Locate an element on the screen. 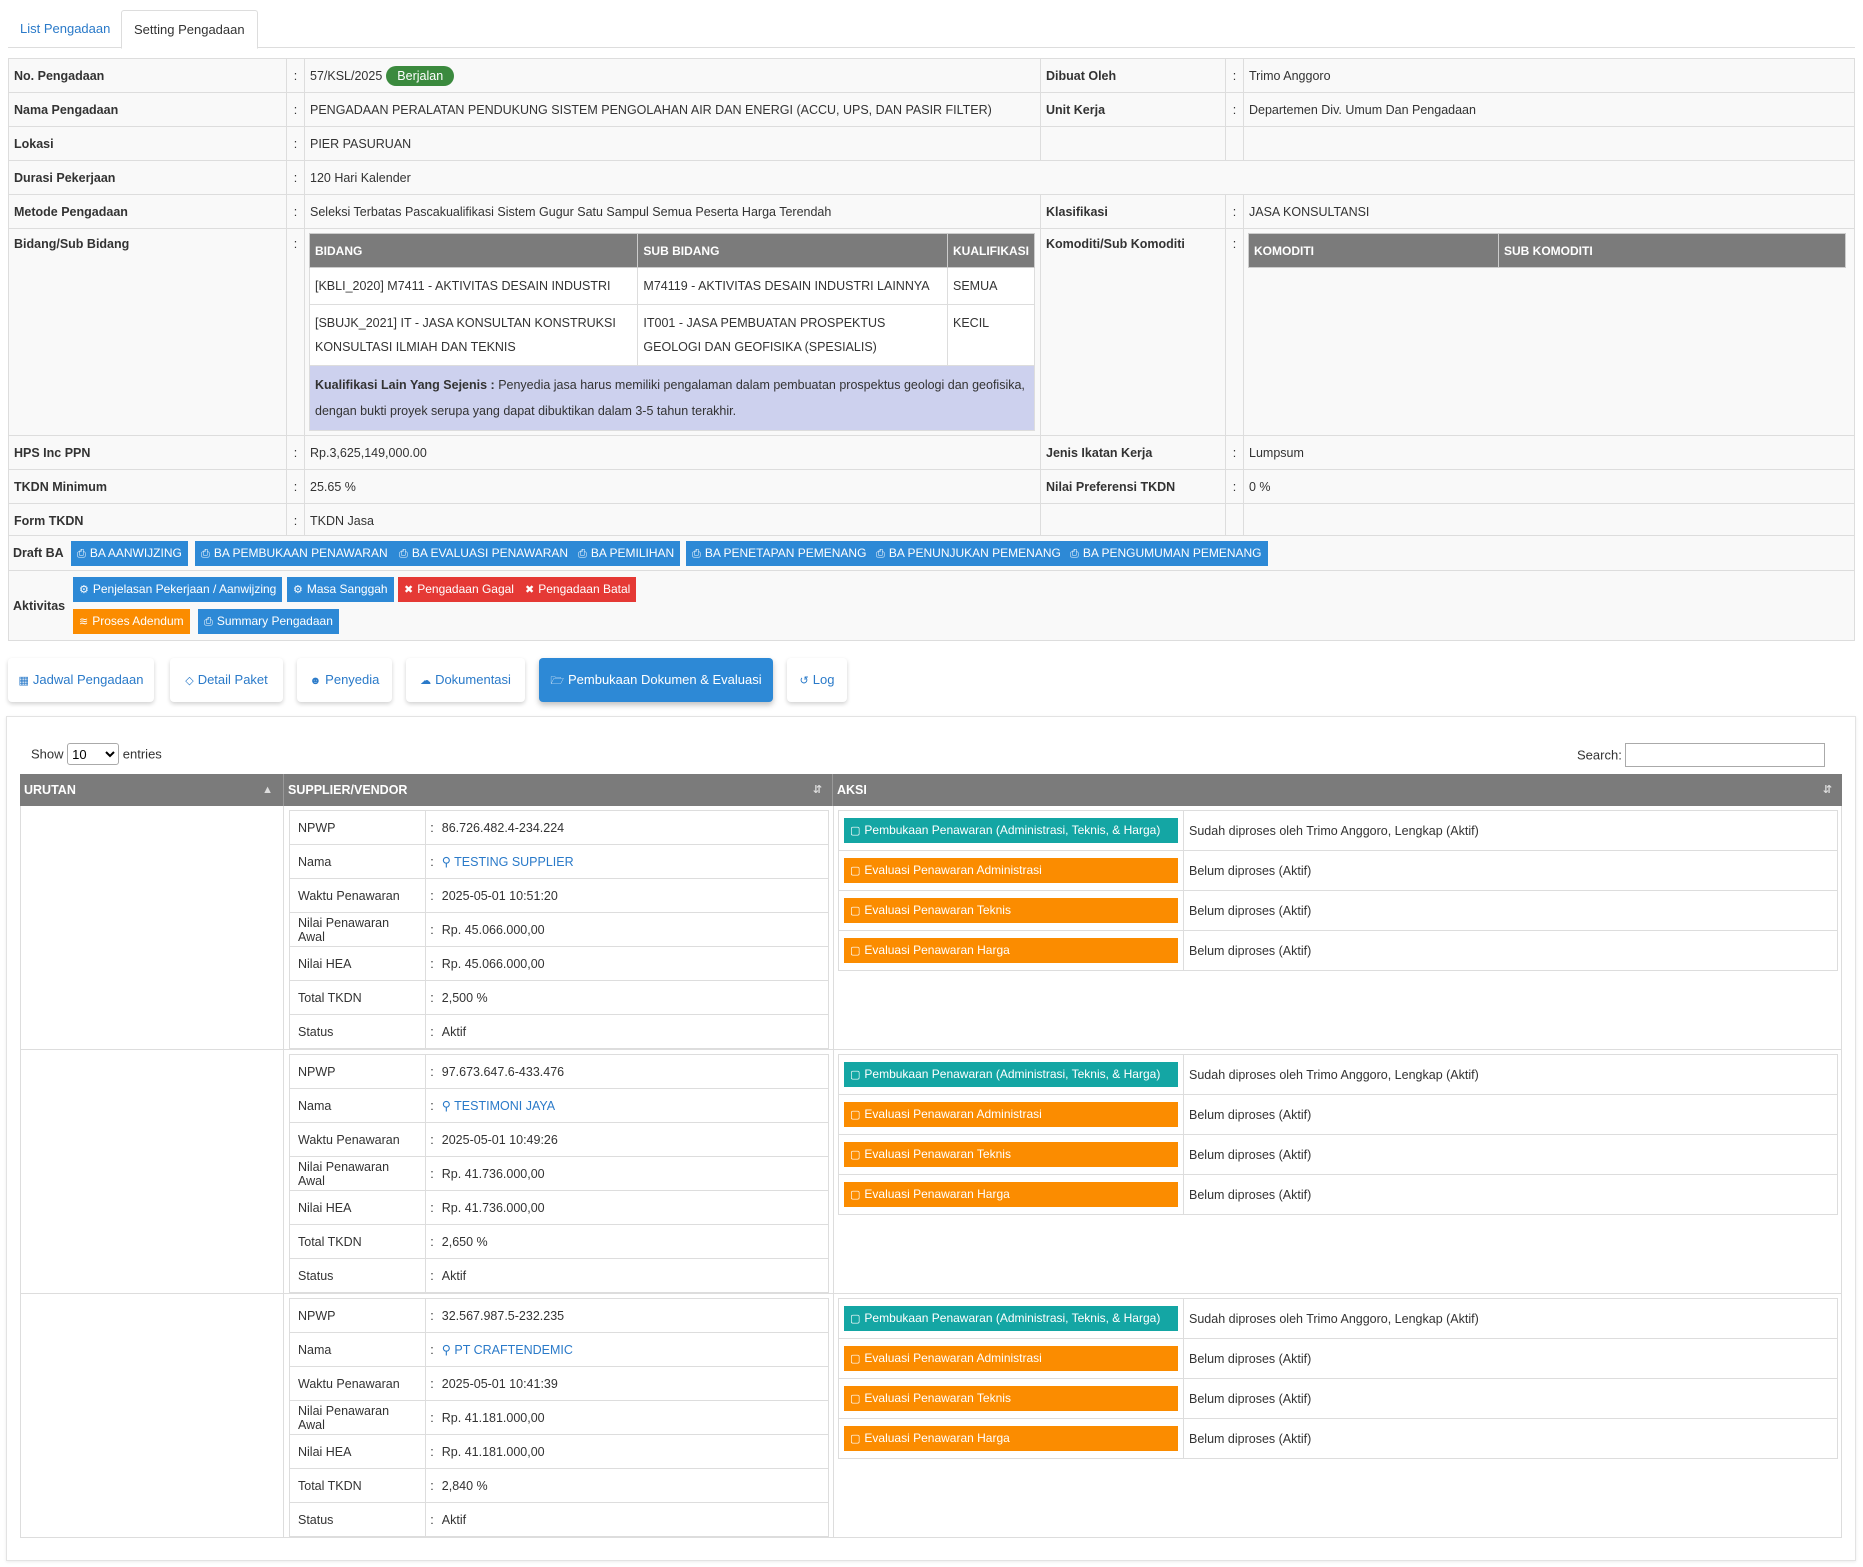  field-value: Rp. 41.181.000,00 is located at coordinates (633, 1417).